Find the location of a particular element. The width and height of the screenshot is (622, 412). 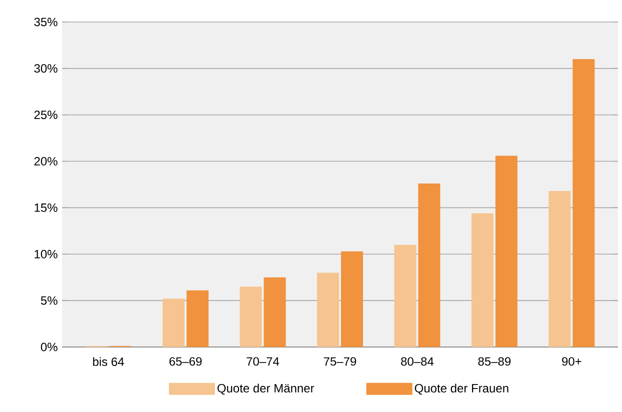

y-tick-label: 0% is located at coordinates (49, 347).